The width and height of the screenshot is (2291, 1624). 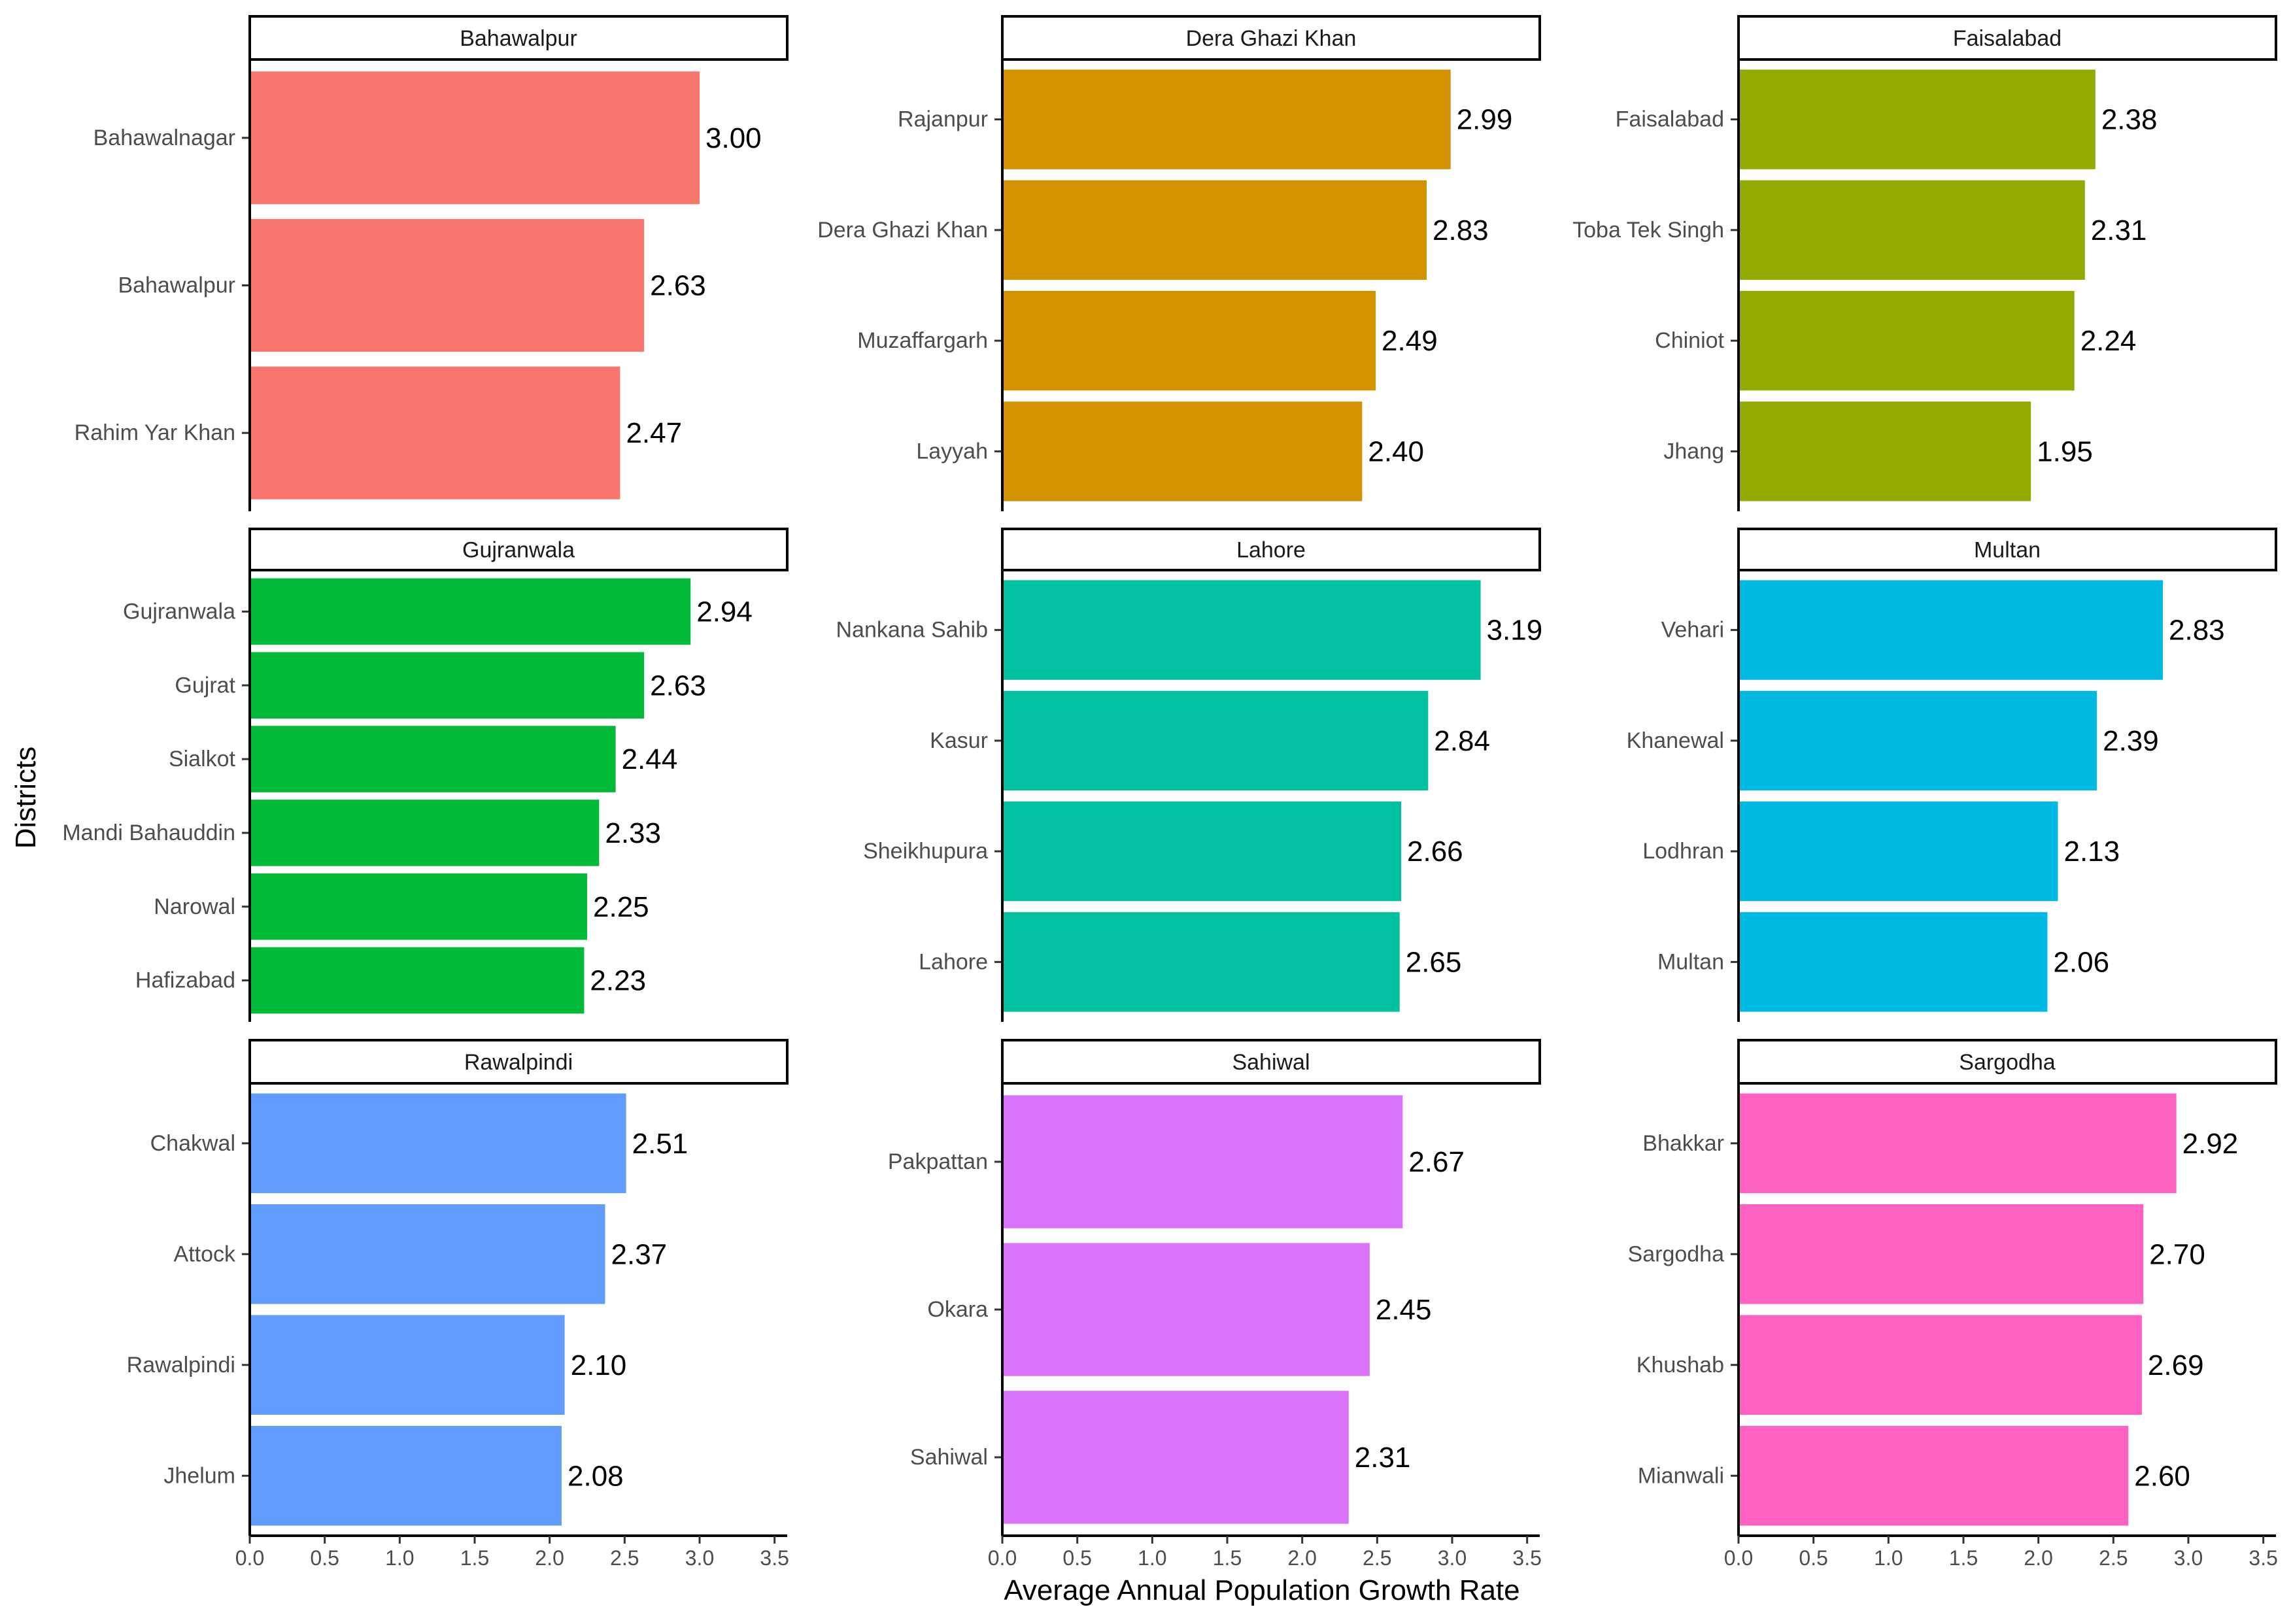 What do you see at coordinates (1692, 630) in the screenshot?
I see `category-label: Vehari` at bounding box center [1692, 630].